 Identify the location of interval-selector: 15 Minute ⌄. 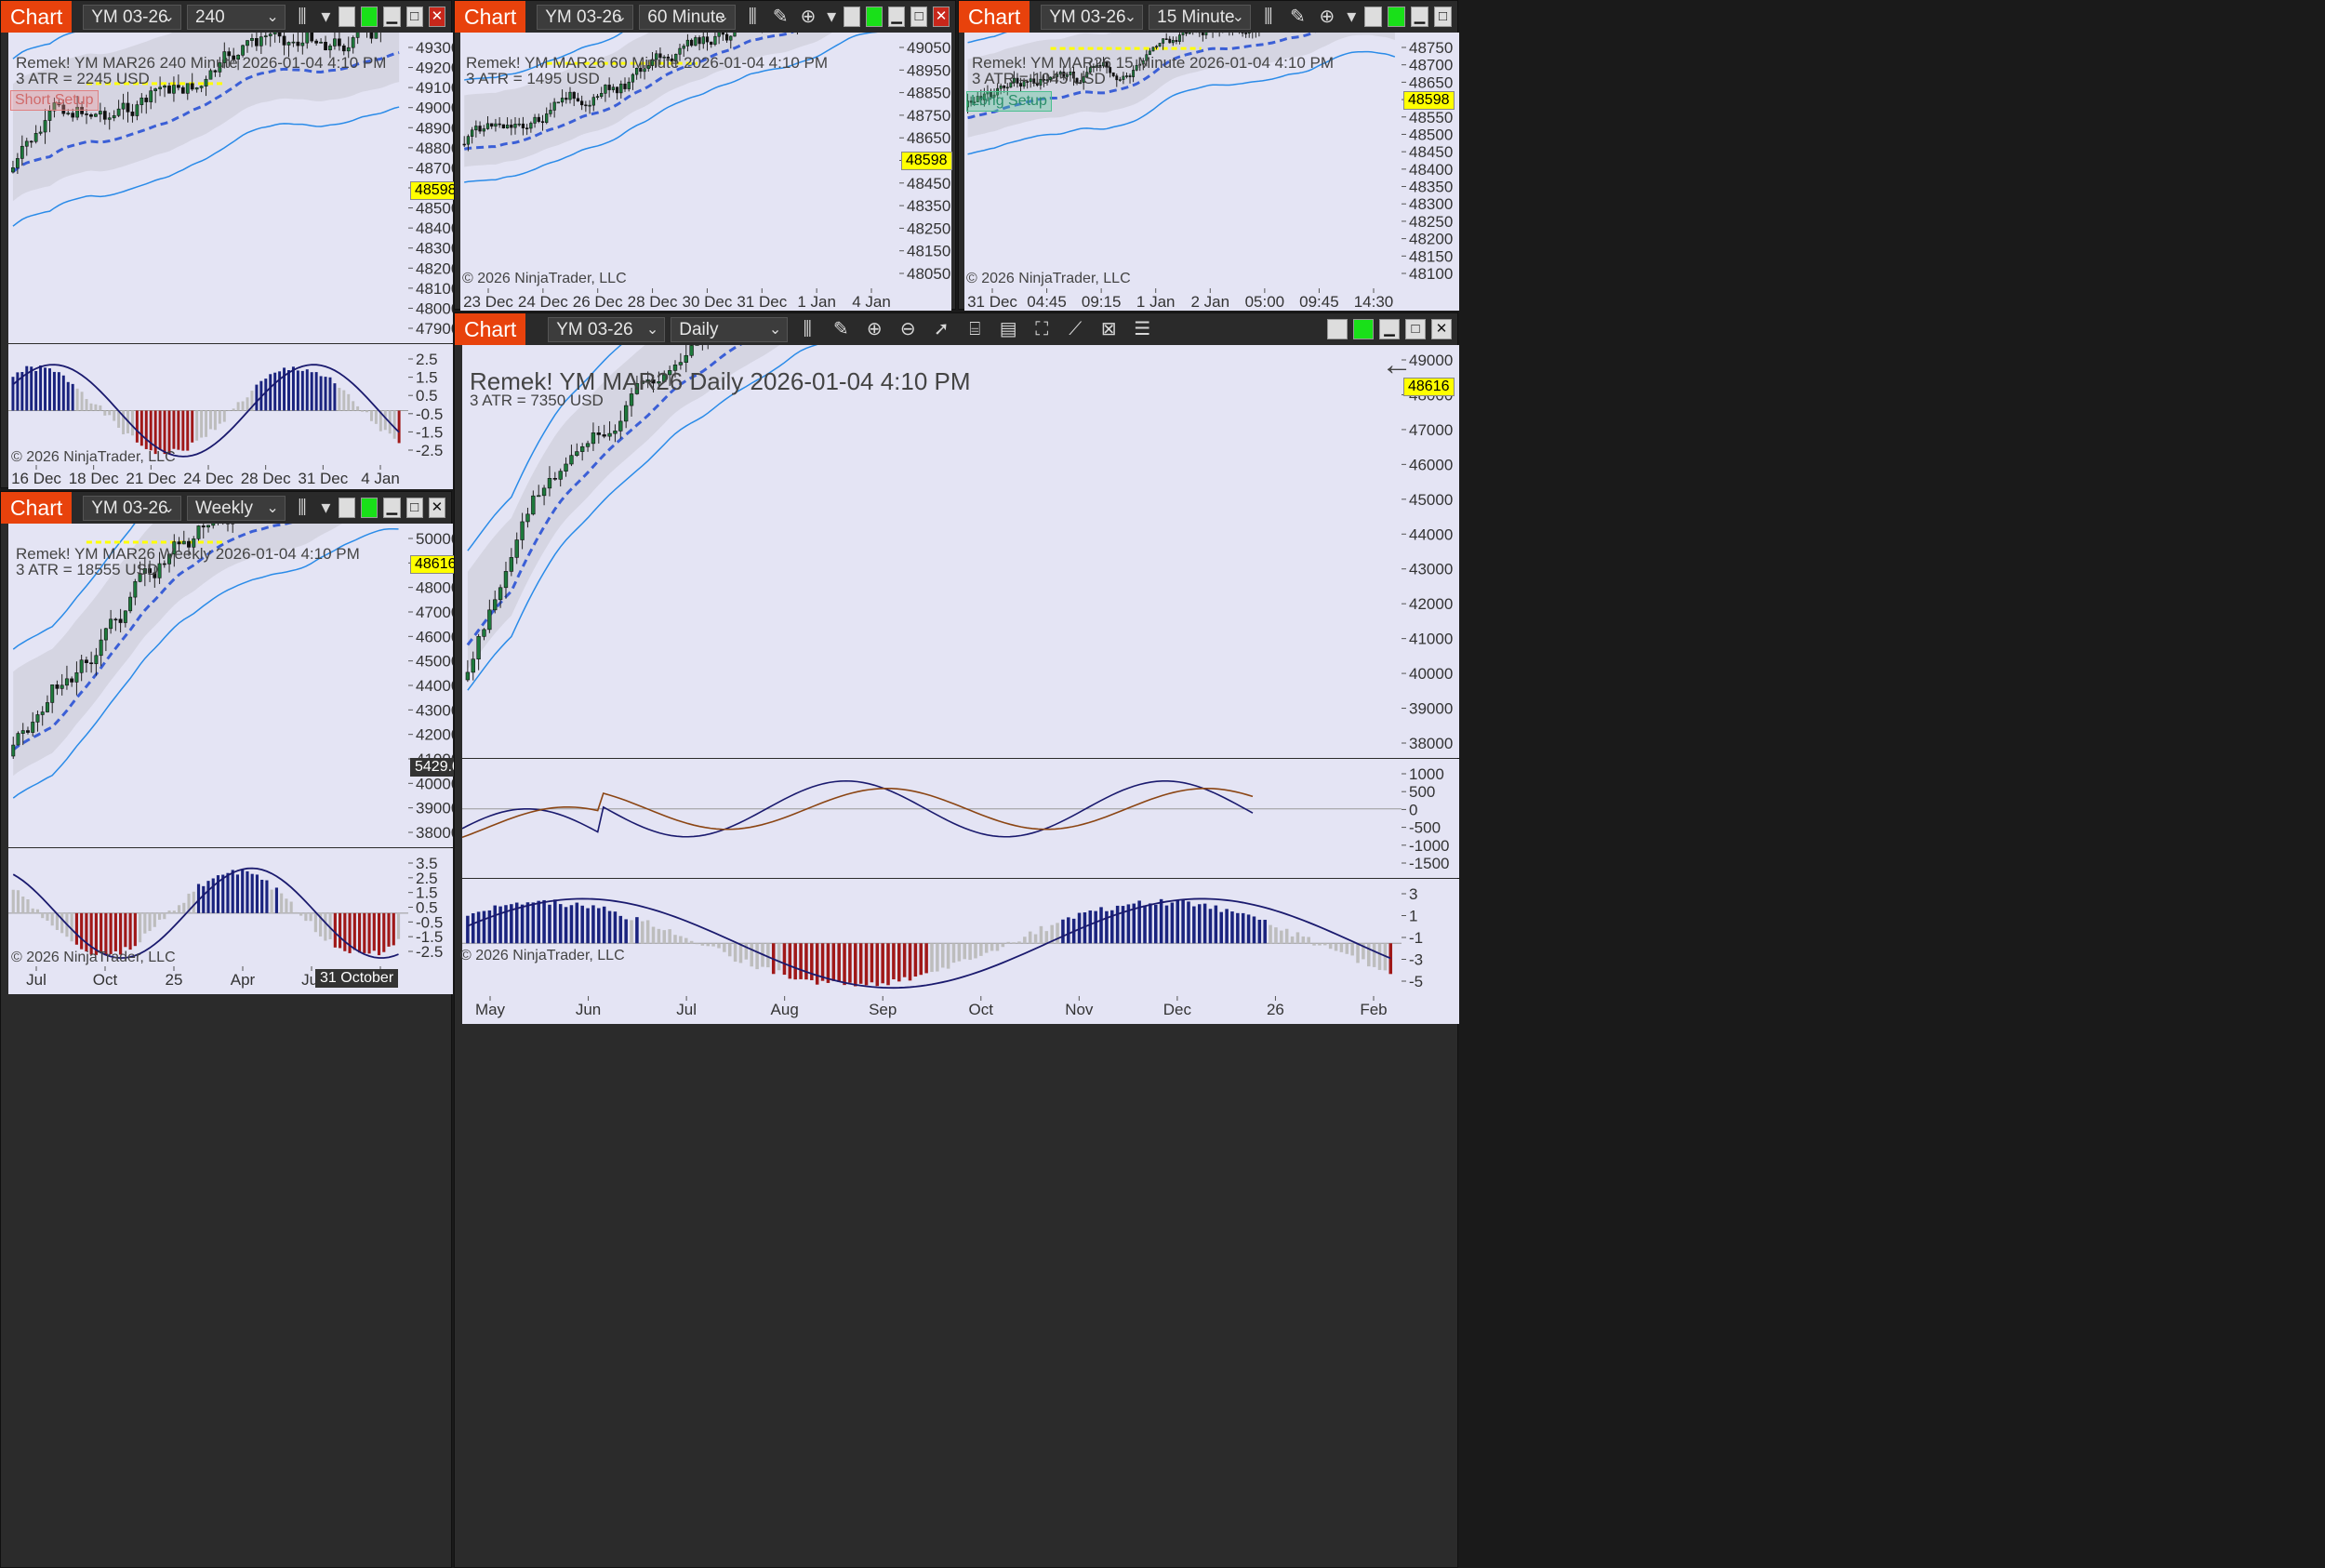
(1200, 17).